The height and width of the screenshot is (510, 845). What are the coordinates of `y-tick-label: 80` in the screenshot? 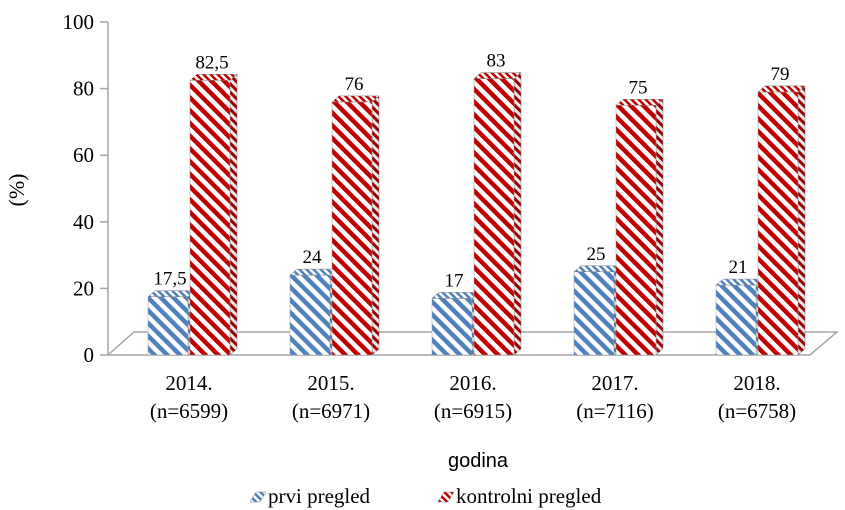 It's located at (83, 89).